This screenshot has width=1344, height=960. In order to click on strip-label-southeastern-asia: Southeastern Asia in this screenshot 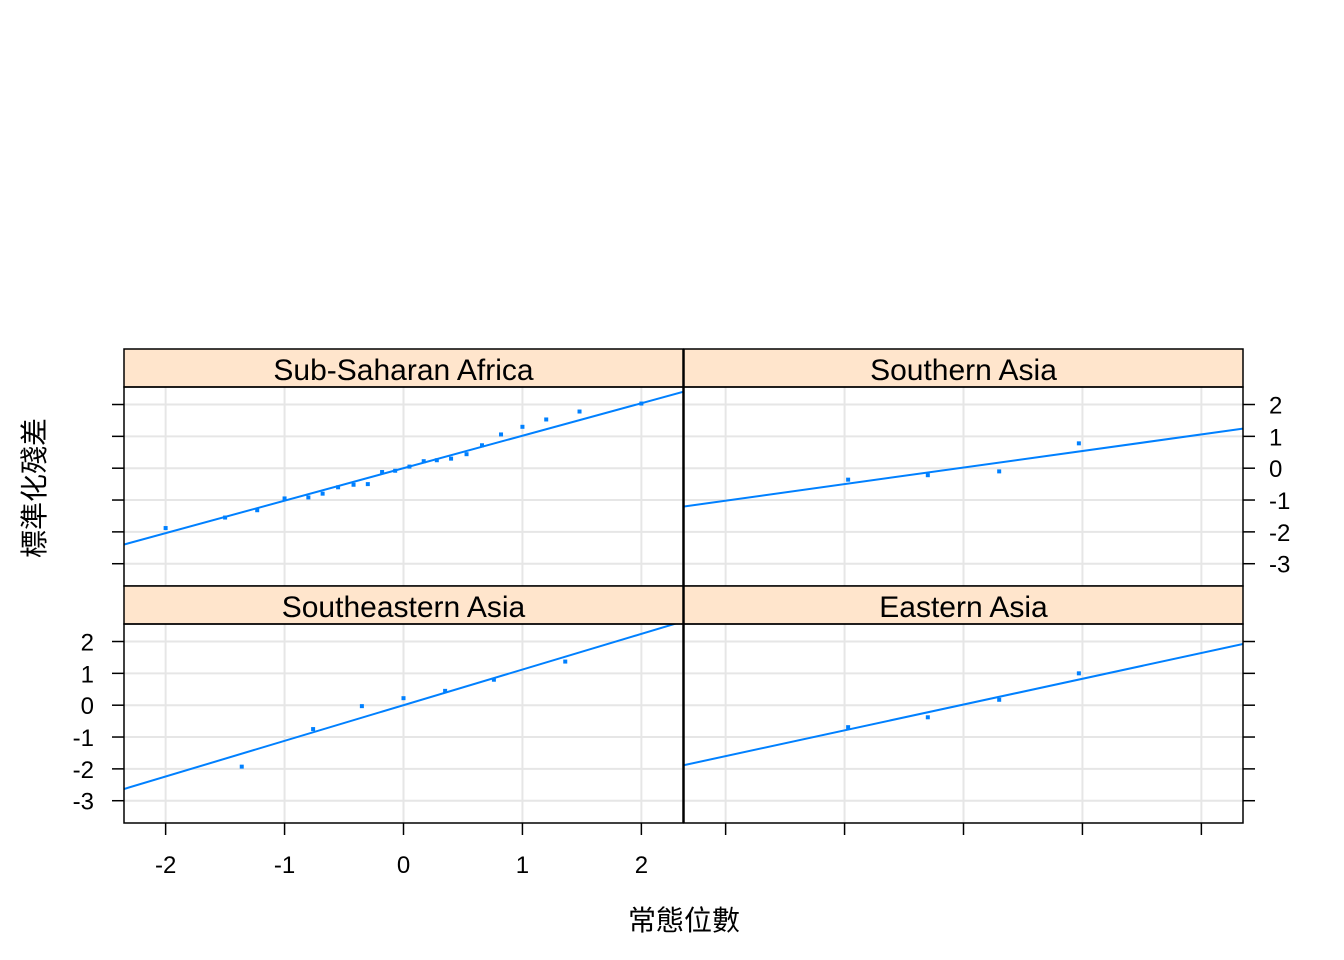, I will do `click(404, 607)`.